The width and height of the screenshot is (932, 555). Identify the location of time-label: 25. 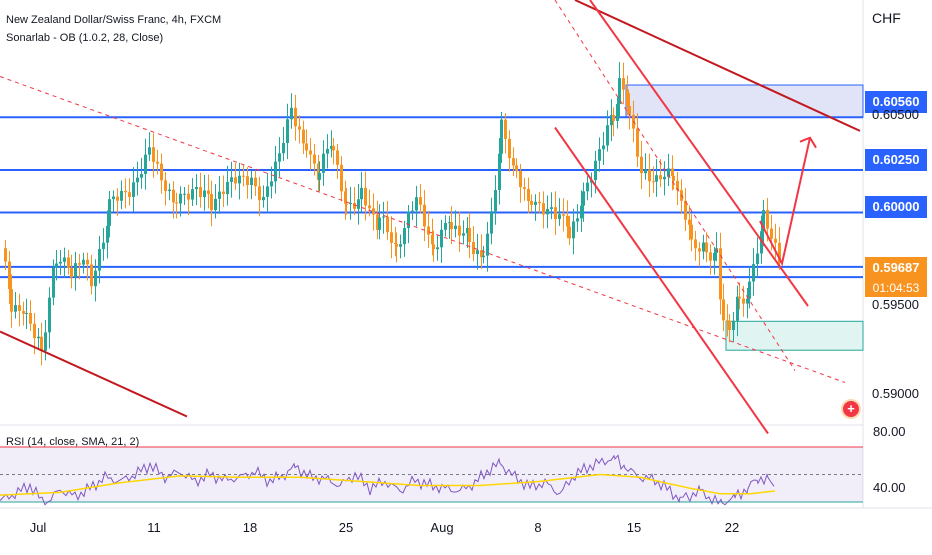
(346, 527).